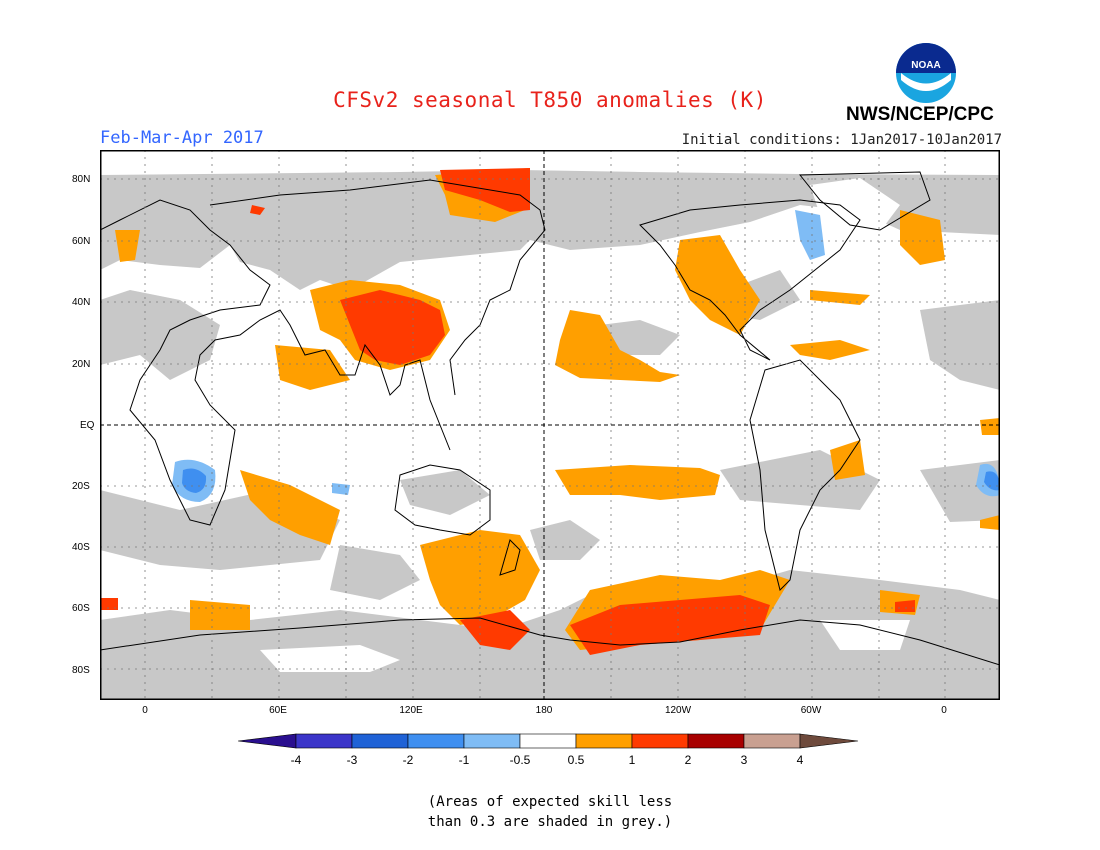 Image resolution: width=1100 pixels, height=850 pixels. I want to click on lat-label: 80S, so click(81, 670).